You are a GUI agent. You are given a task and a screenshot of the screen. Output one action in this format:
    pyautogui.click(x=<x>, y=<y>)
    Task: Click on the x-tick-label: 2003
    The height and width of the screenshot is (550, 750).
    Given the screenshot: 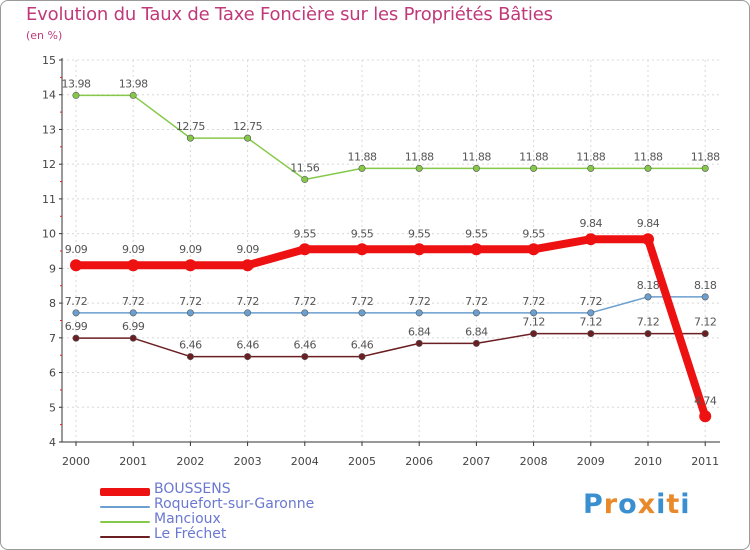 What is the action you would take?
    pyautogui.click(x=248, y=461)
    